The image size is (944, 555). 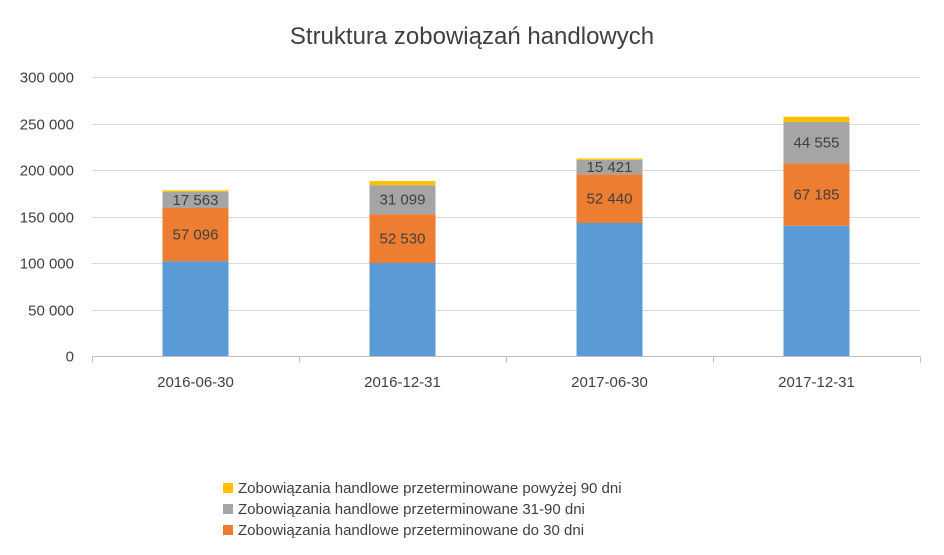 What do you see at coordinates (47, 78) in the screenshot?
I see `y-tick-label: 300 000` at bounding box center [47, 78].